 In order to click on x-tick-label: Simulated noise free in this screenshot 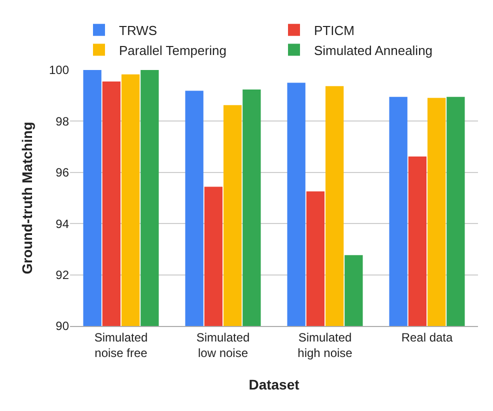, I will do `click(121, 345)`.